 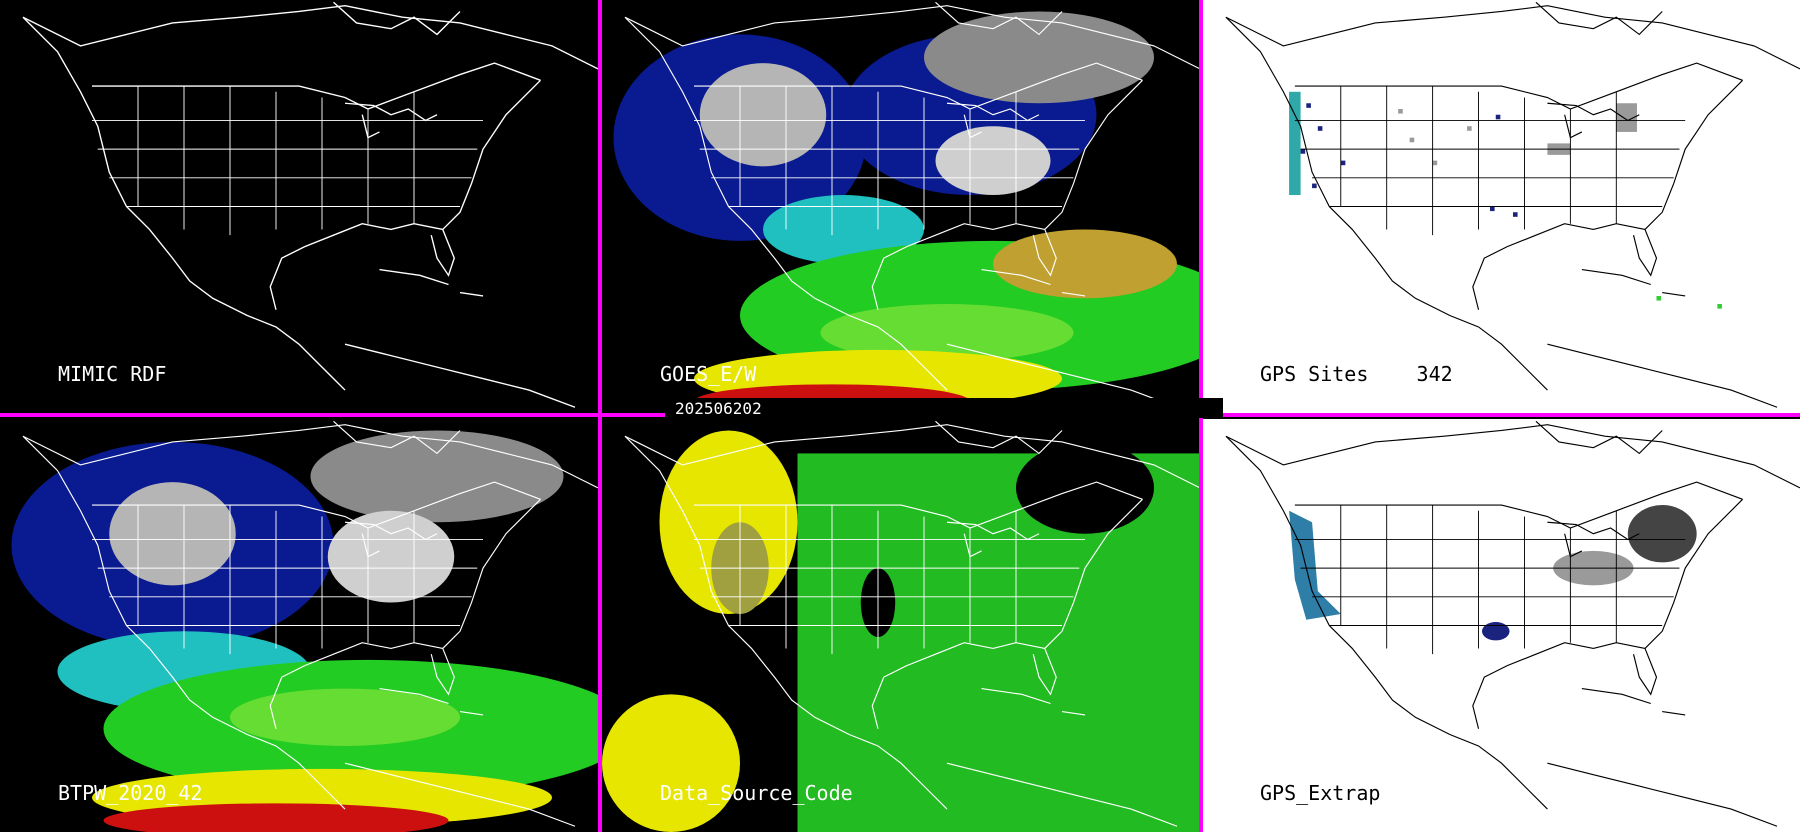 What do you see at coordinates (756, 793) in the screenshot?
I see `panel-label: Data_Source_Code` at bounding box center [756, 793].